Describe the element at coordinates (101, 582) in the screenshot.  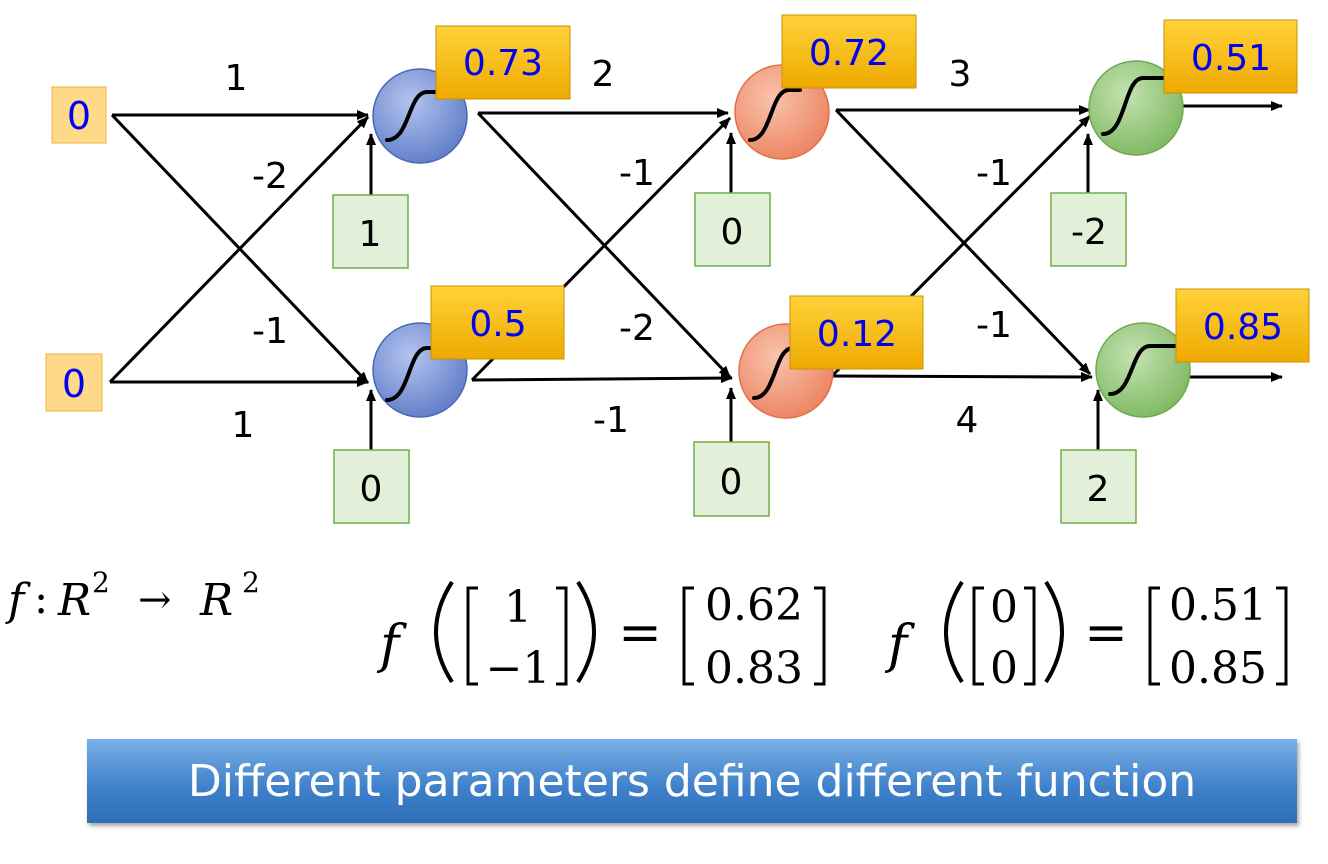
I see `sig-domain-exp: 2` at that location.